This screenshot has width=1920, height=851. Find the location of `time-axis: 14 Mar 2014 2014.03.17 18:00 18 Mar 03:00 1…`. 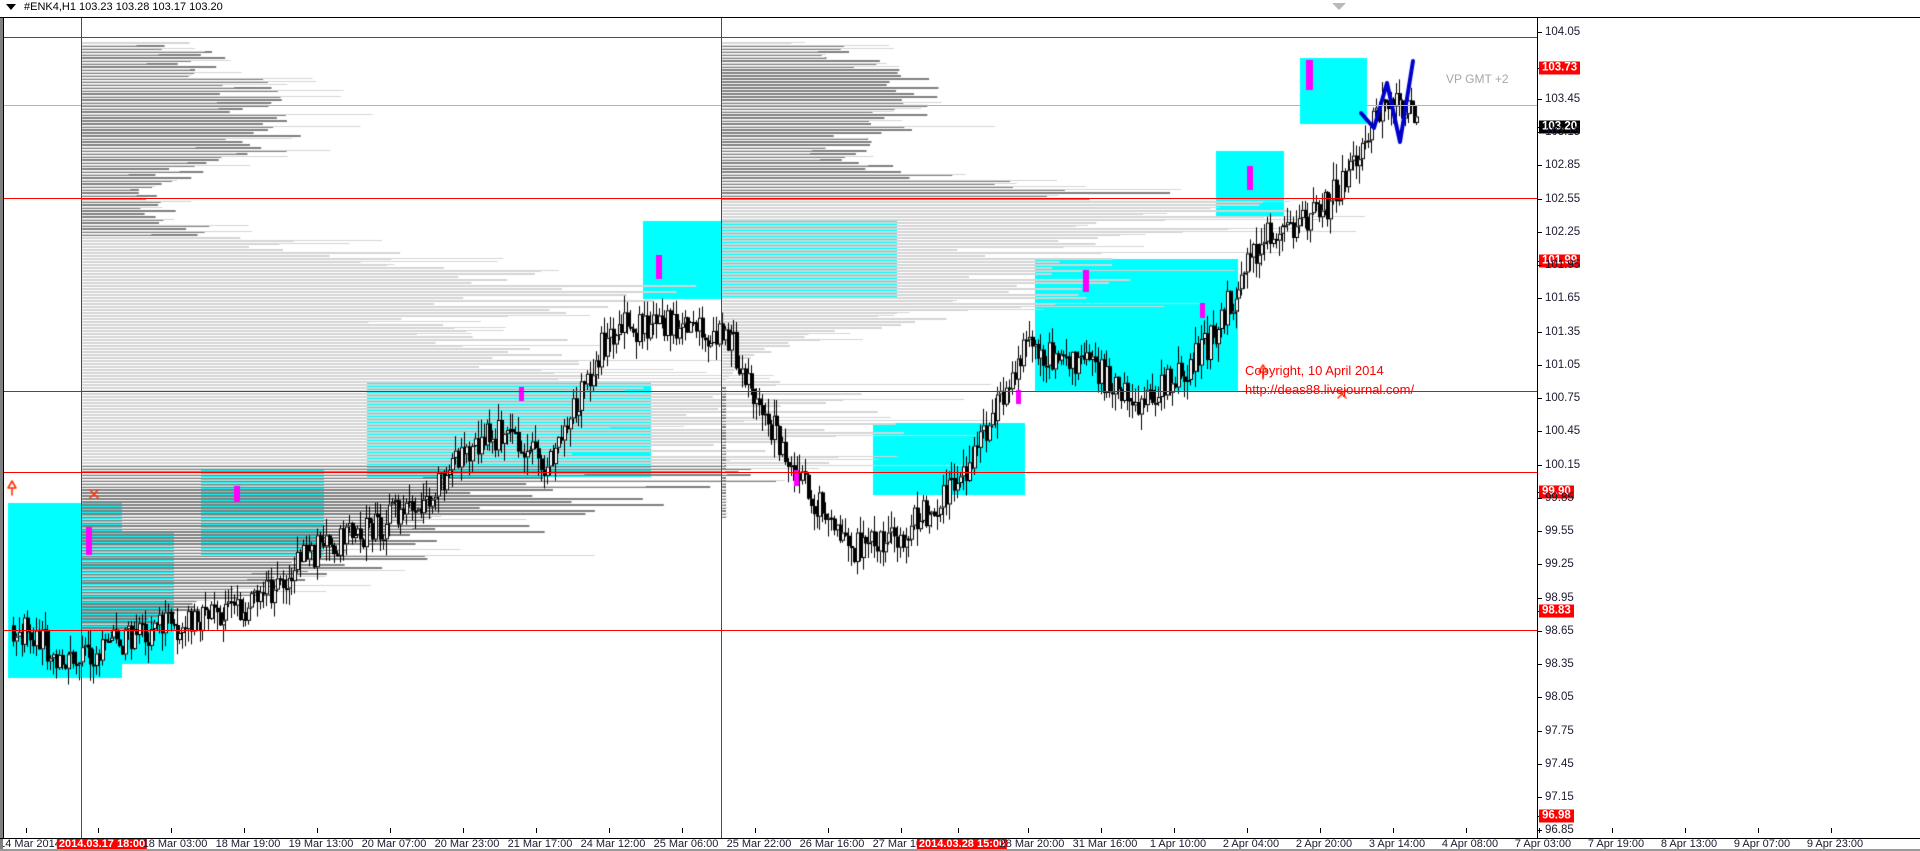

time-axis: 14 Mar 2014 2014.03.17 18:00 18 Mar 03:00 1… is located at coordinates (960, 839).